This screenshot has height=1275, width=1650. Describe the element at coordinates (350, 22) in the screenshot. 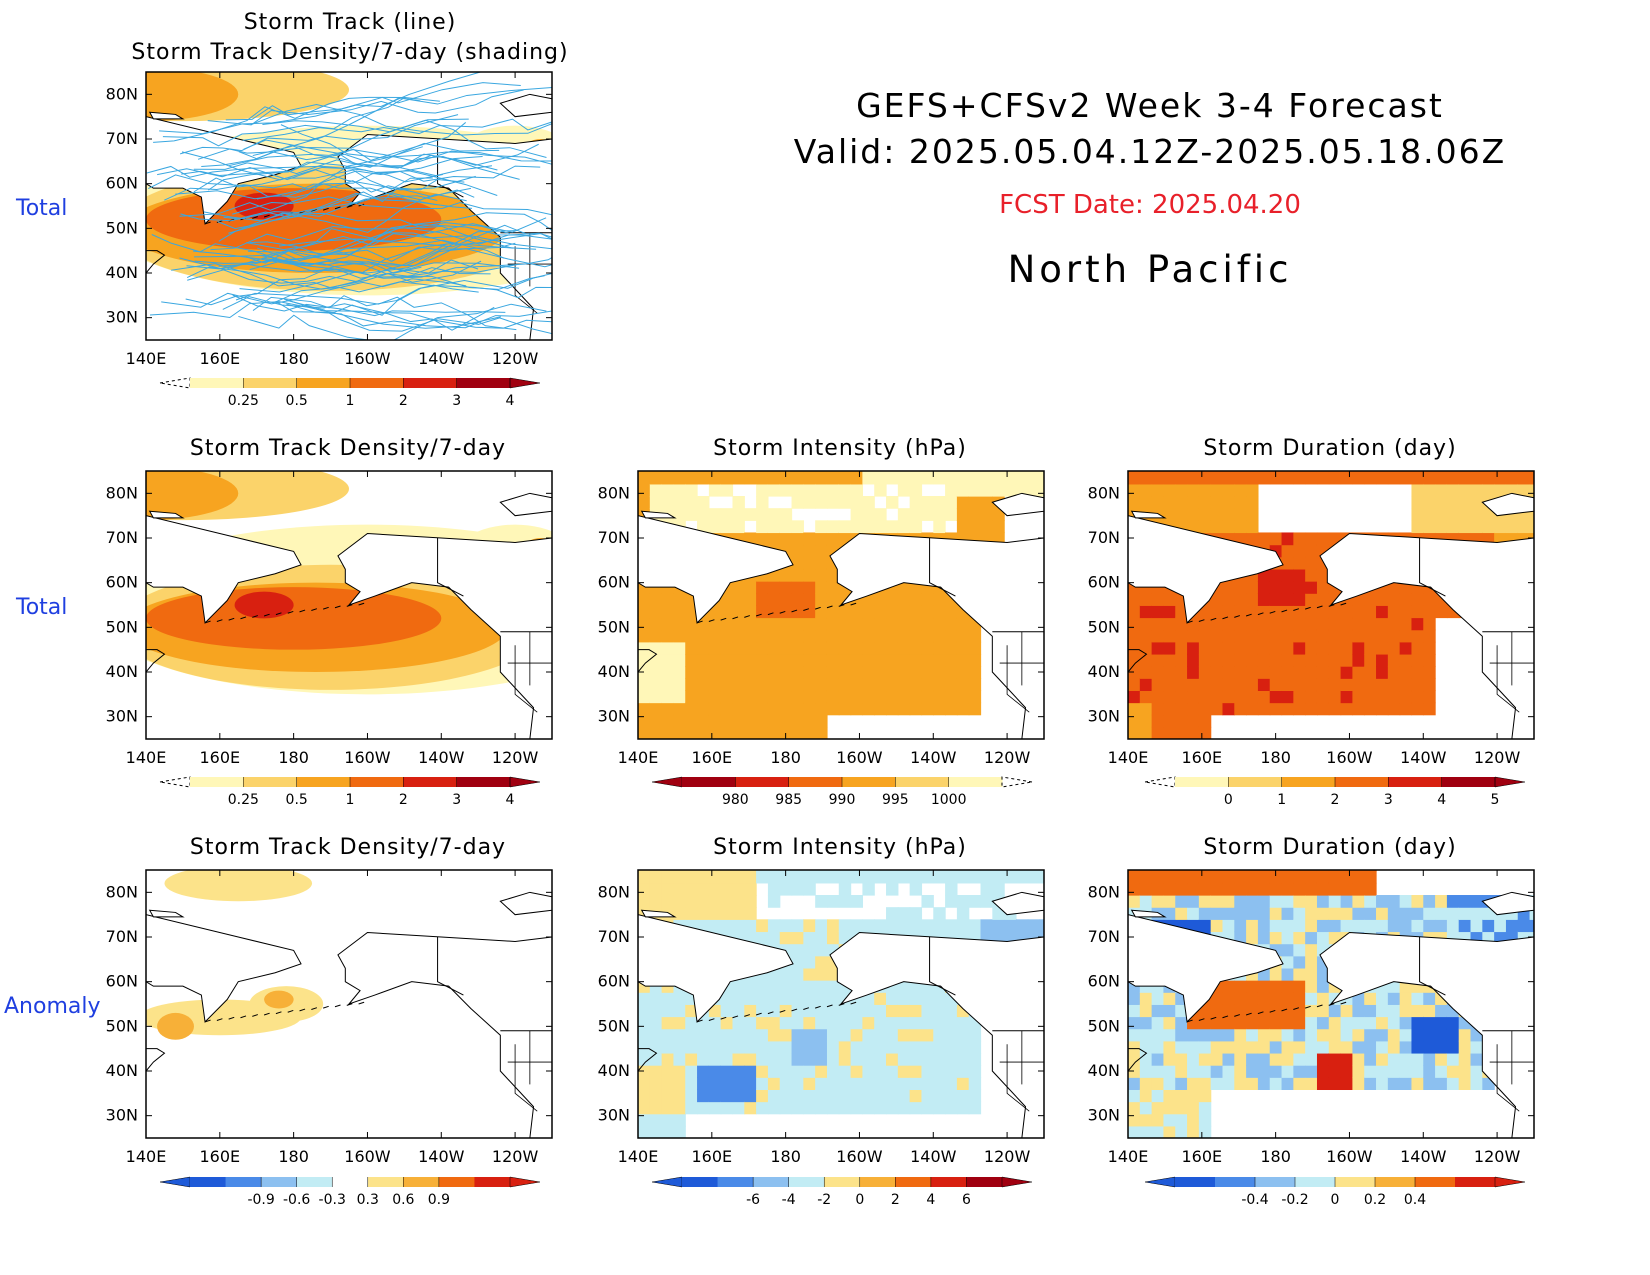

I see `panel-top-title-line1: Storm Track (line)` at that location.